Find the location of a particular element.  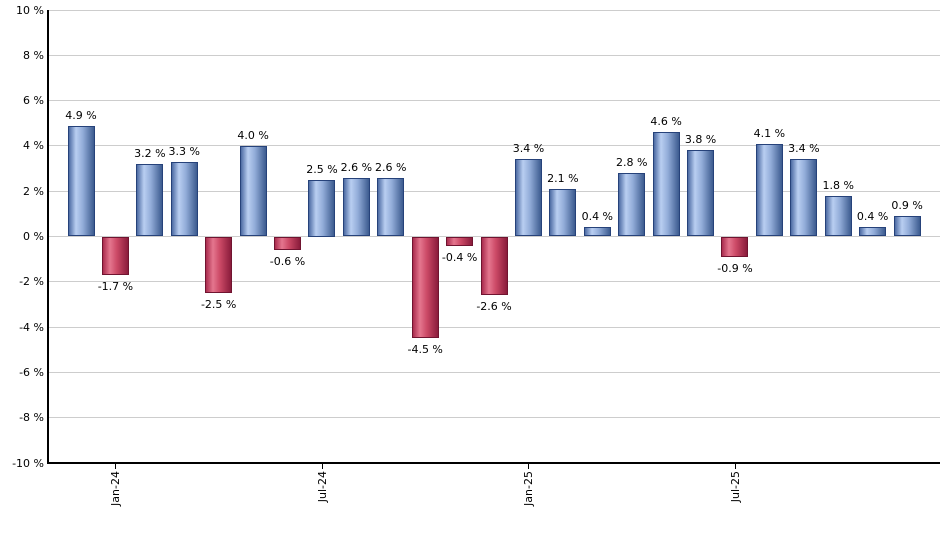

x-tick-label: Jul-24 is located at coordinates (322, 487).